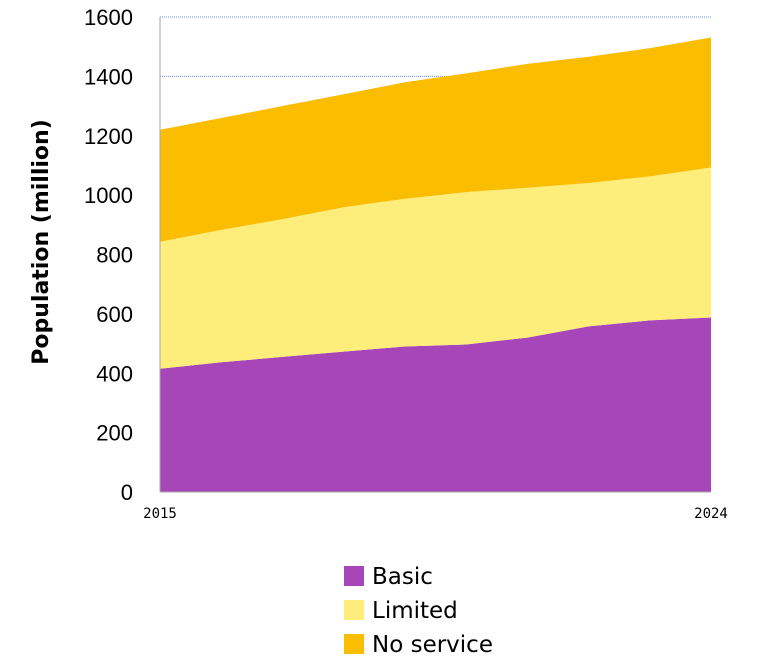  Describe the element at coordinates (711, 514) in the screenshot. I see `x-tick-label-2024: 2024` at that location.